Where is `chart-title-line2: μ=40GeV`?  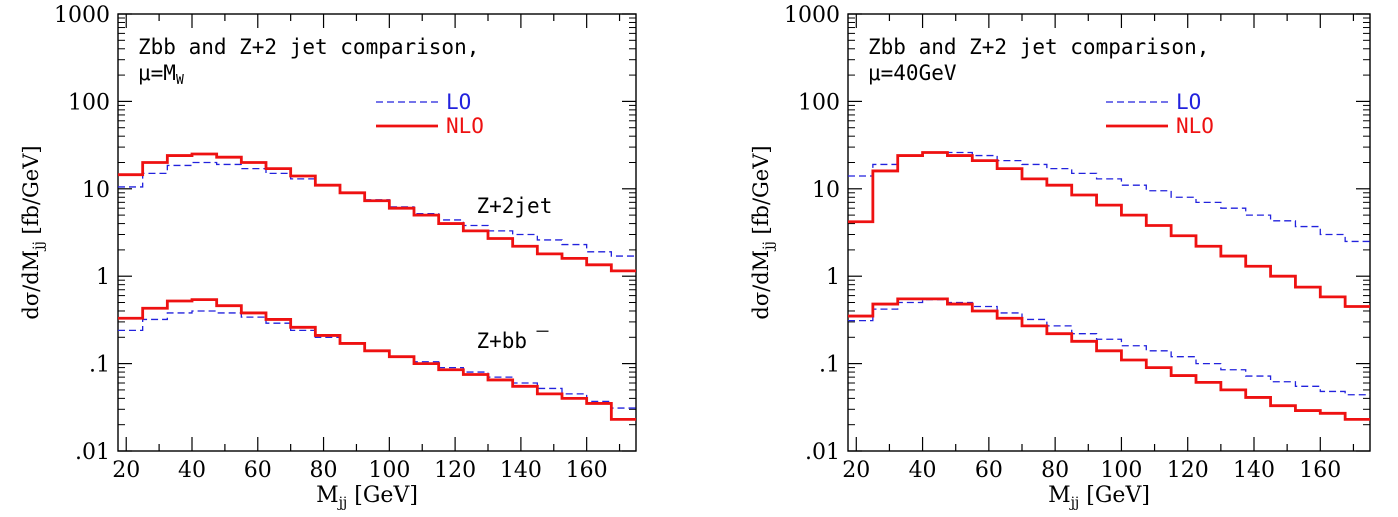 chart-title-line2: μ=40GeV is located at coordinates (912, 73).